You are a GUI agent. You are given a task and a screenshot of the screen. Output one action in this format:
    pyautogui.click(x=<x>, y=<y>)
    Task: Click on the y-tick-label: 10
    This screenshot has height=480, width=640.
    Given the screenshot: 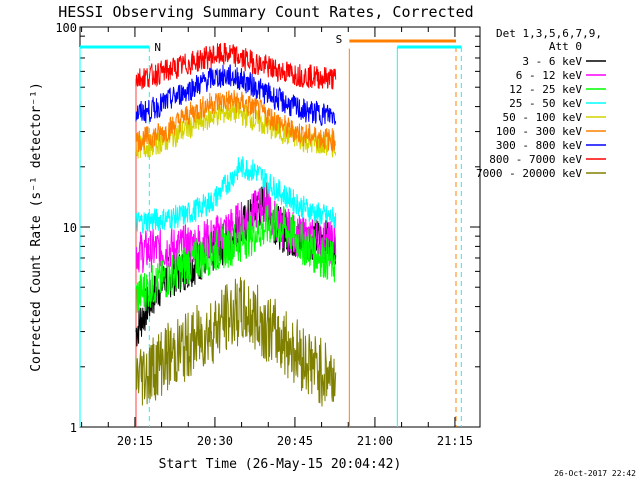 What is the action you would take?
    pyautogui.click(x=70, y=228)
    